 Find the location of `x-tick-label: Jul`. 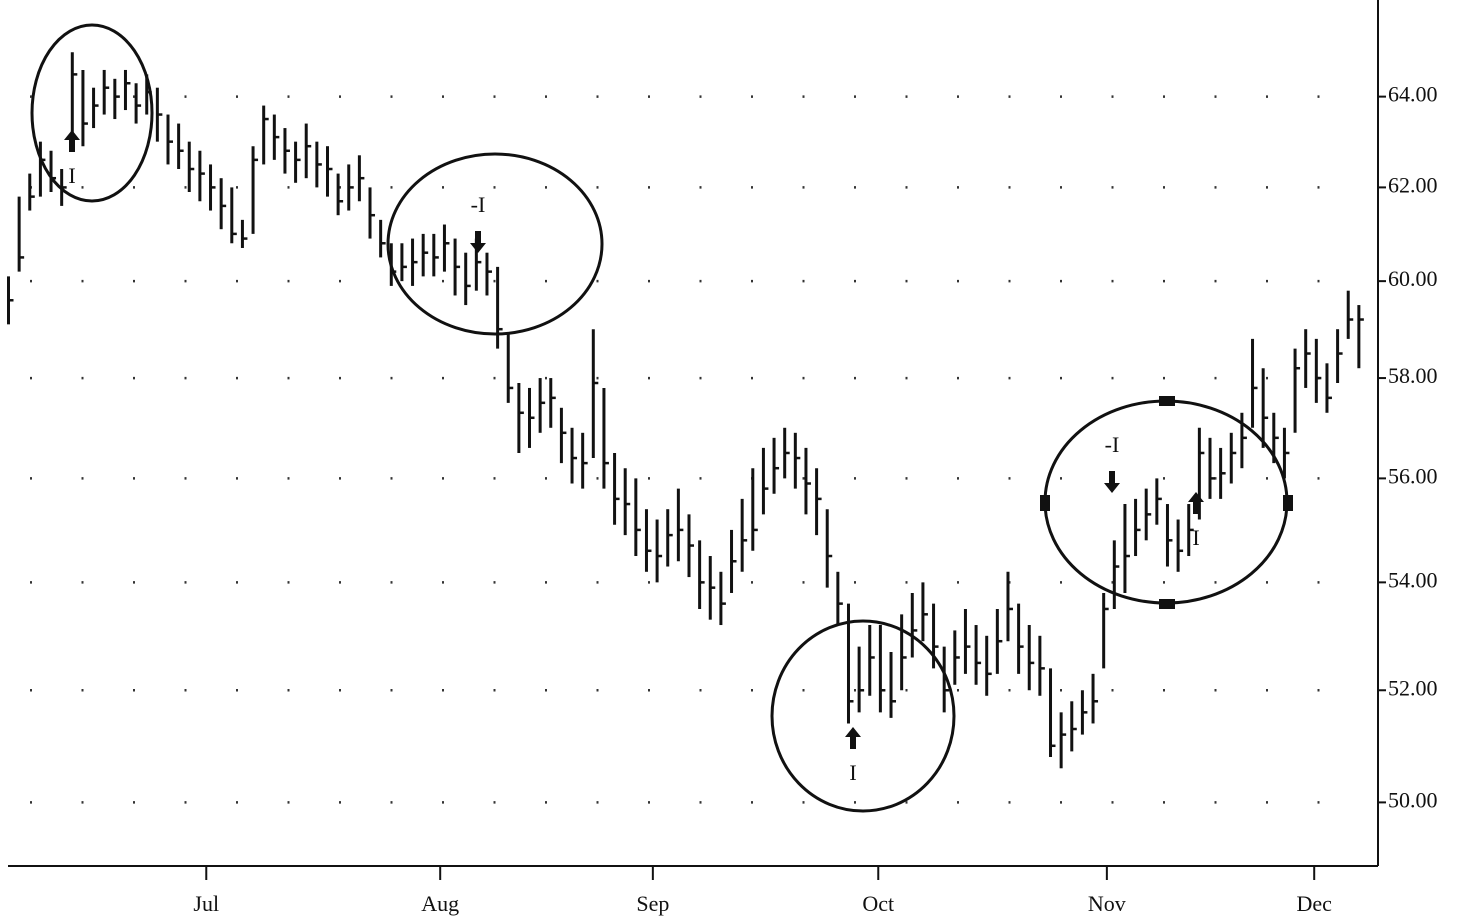

x-tick-label: Jul is located at coordinates (206, 903).